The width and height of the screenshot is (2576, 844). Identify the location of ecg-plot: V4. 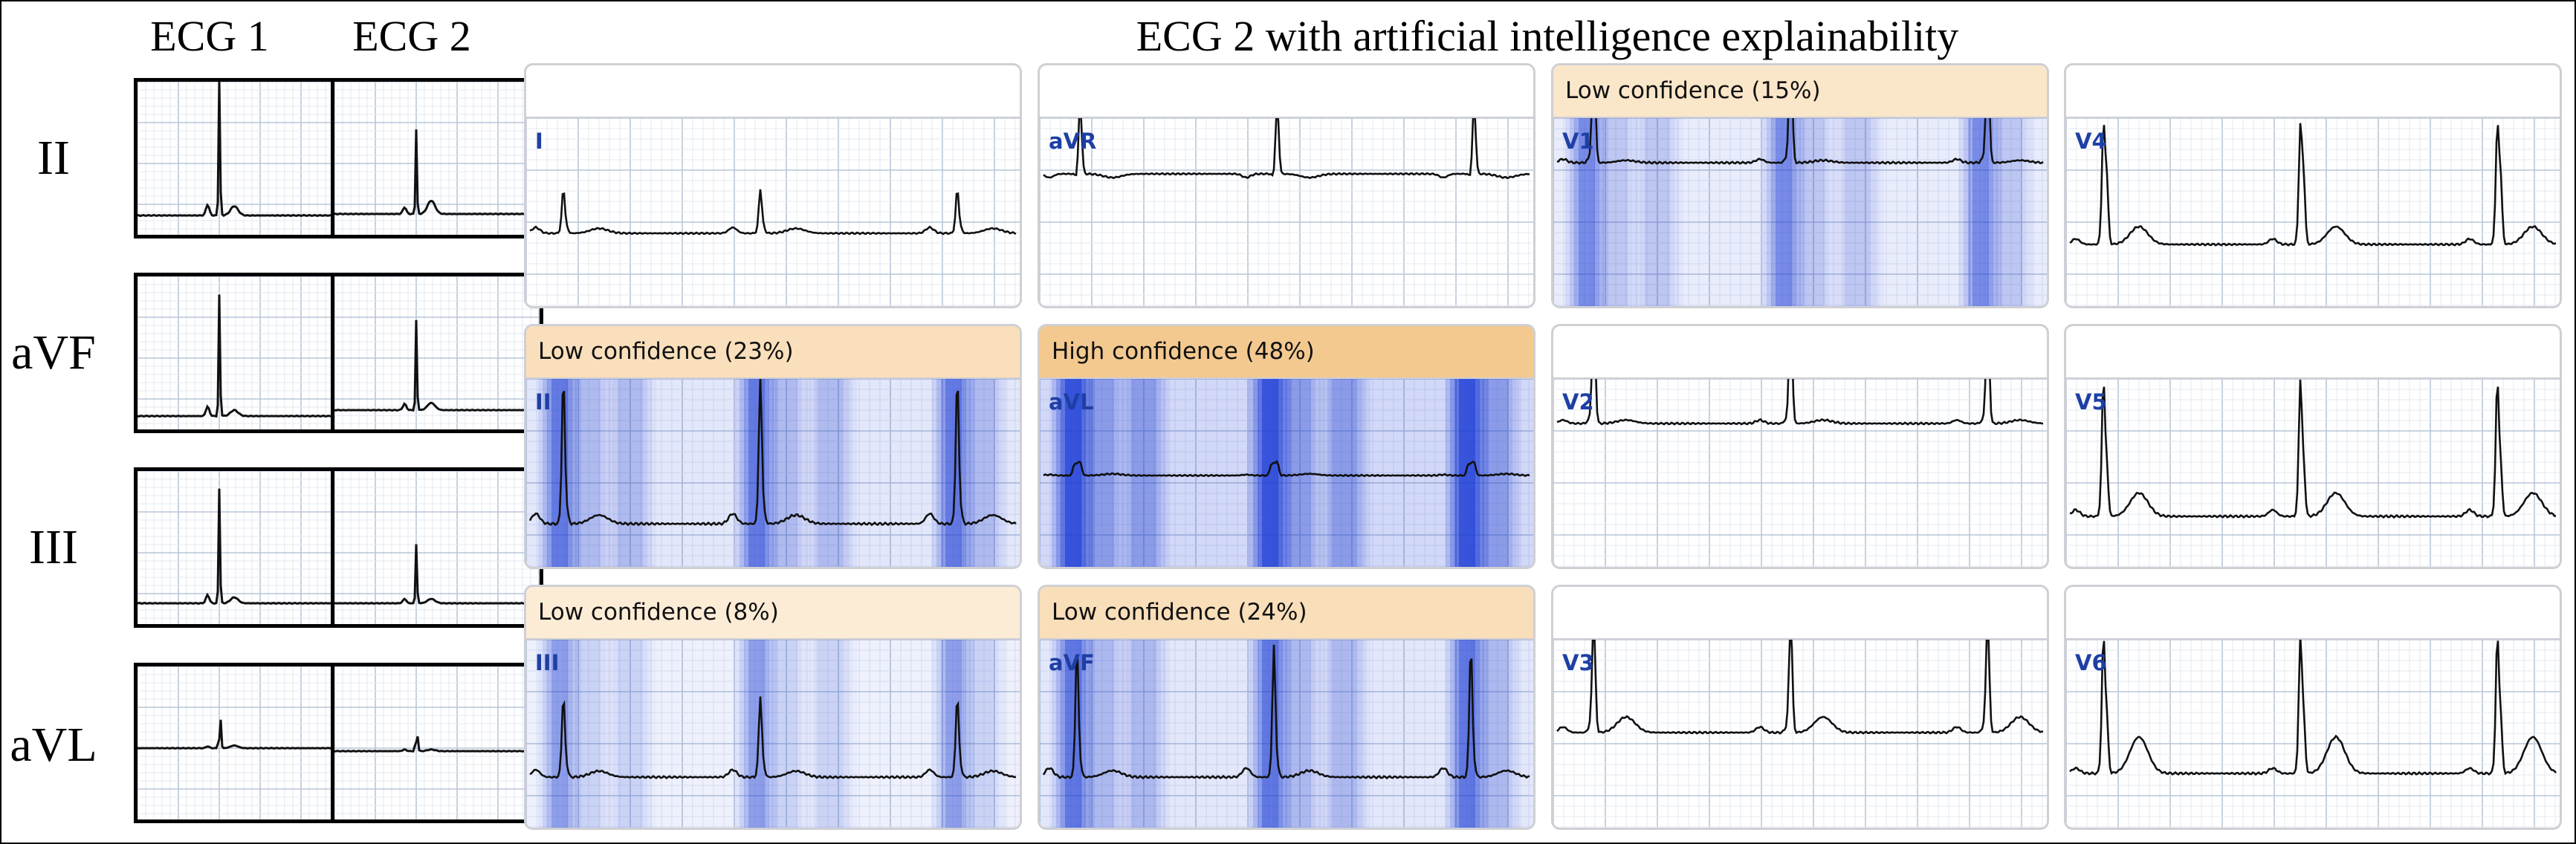
(2313, 212).